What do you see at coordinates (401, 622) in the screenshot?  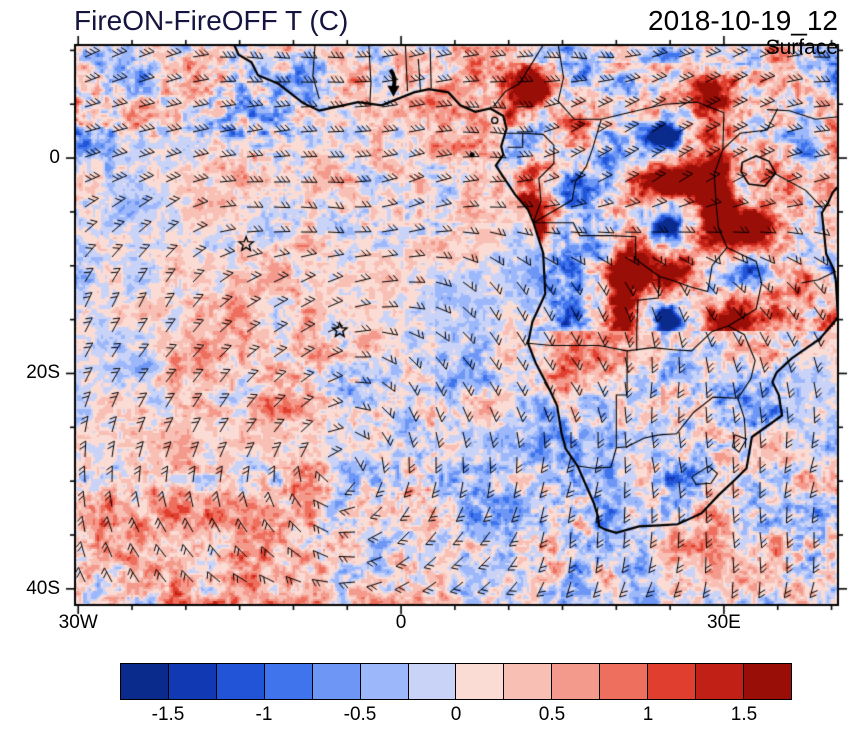 I see `x-tick-label: 0` at bounding box center [401, 622].